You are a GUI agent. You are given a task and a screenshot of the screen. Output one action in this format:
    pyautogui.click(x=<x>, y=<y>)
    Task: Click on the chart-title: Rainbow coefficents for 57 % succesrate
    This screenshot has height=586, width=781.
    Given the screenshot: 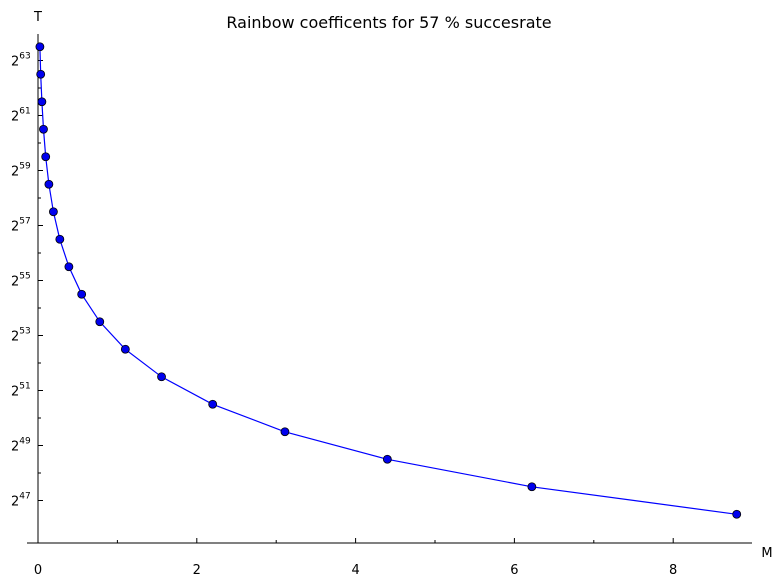 What is the action you would take?
    pyautogui.click(x=388, y=22)
    